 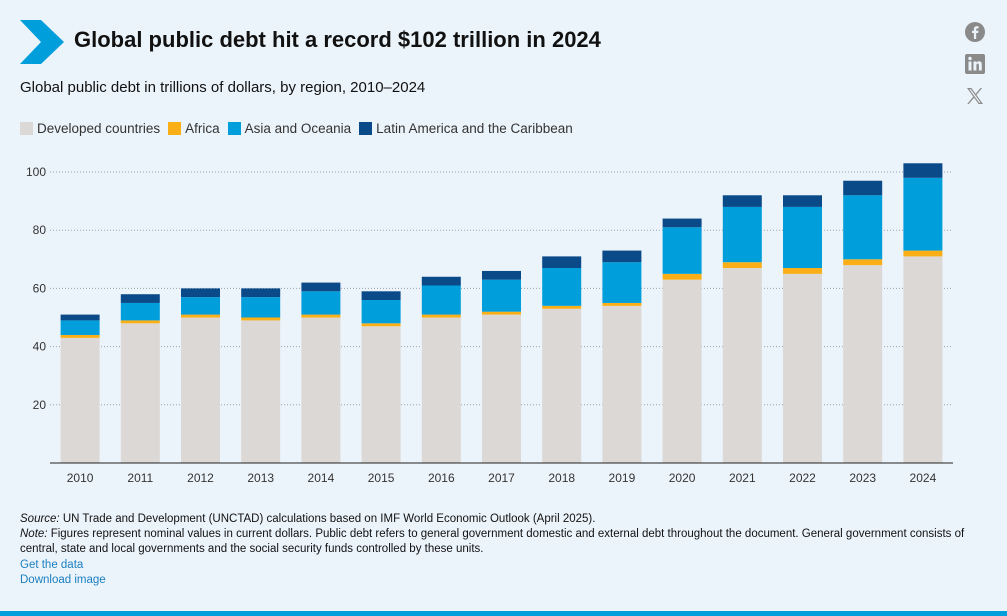 What do you see at coordinates (975, 96) in the screenshot?
I see `x-icon` at bounding box center [975, 96].